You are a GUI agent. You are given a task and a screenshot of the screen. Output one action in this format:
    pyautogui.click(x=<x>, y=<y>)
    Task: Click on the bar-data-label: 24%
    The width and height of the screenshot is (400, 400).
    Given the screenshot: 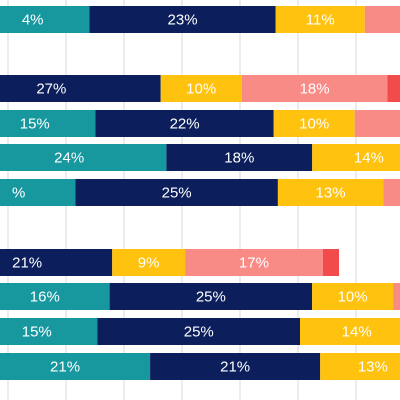 What is the action you would take?
    pyautogui.click(x=69, y=158)
    